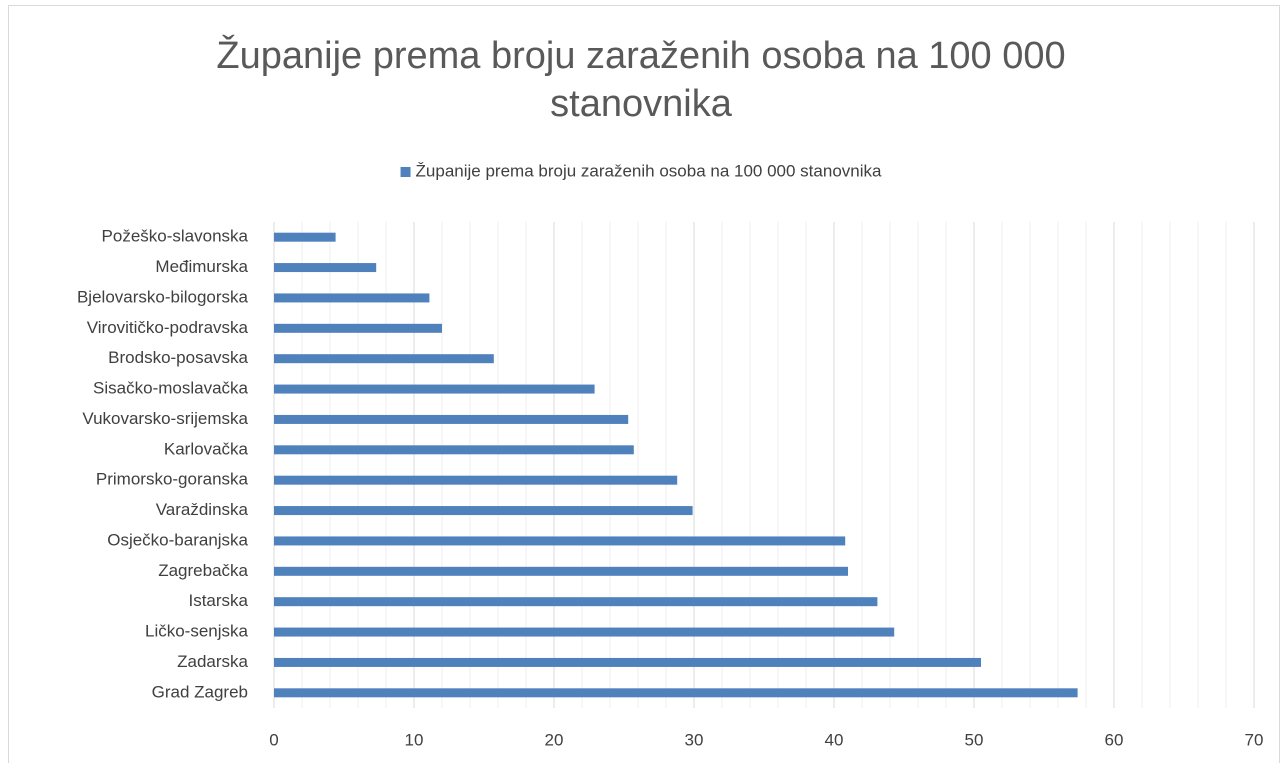  I want to click on x-tick-label: 20, so click(554, 739).